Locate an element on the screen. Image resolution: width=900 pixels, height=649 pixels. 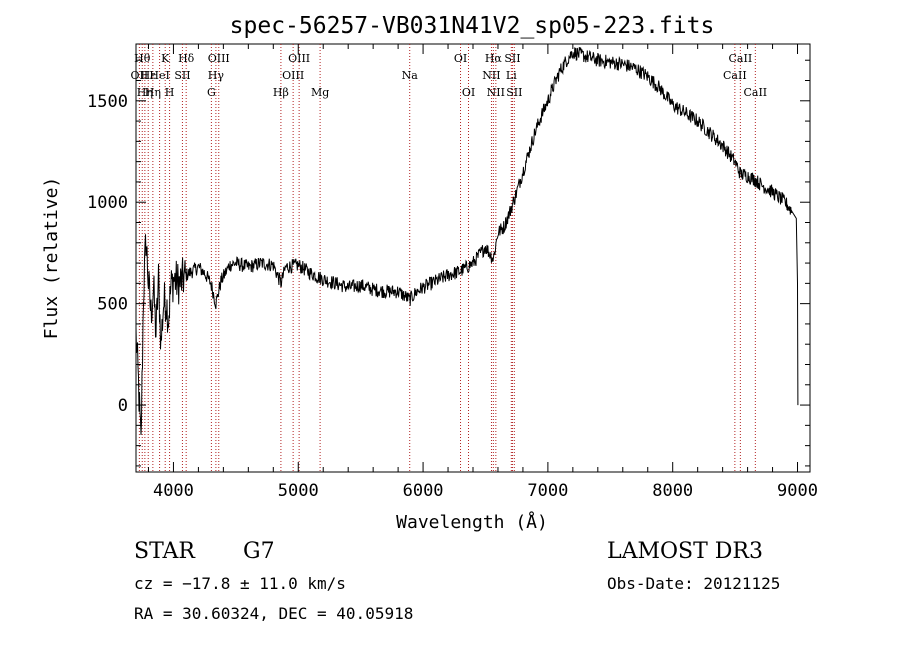
emission-line-label: Mg is located at coordinates (320, 92).